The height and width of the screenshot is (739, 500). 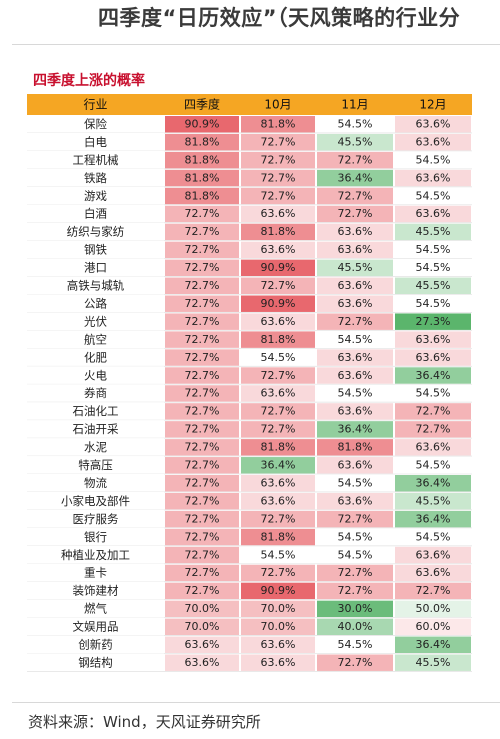 What do you see at coordinates (95, 124) in the screenshot?
I see `industry-label: 保险` at bounding box center [95, 124].